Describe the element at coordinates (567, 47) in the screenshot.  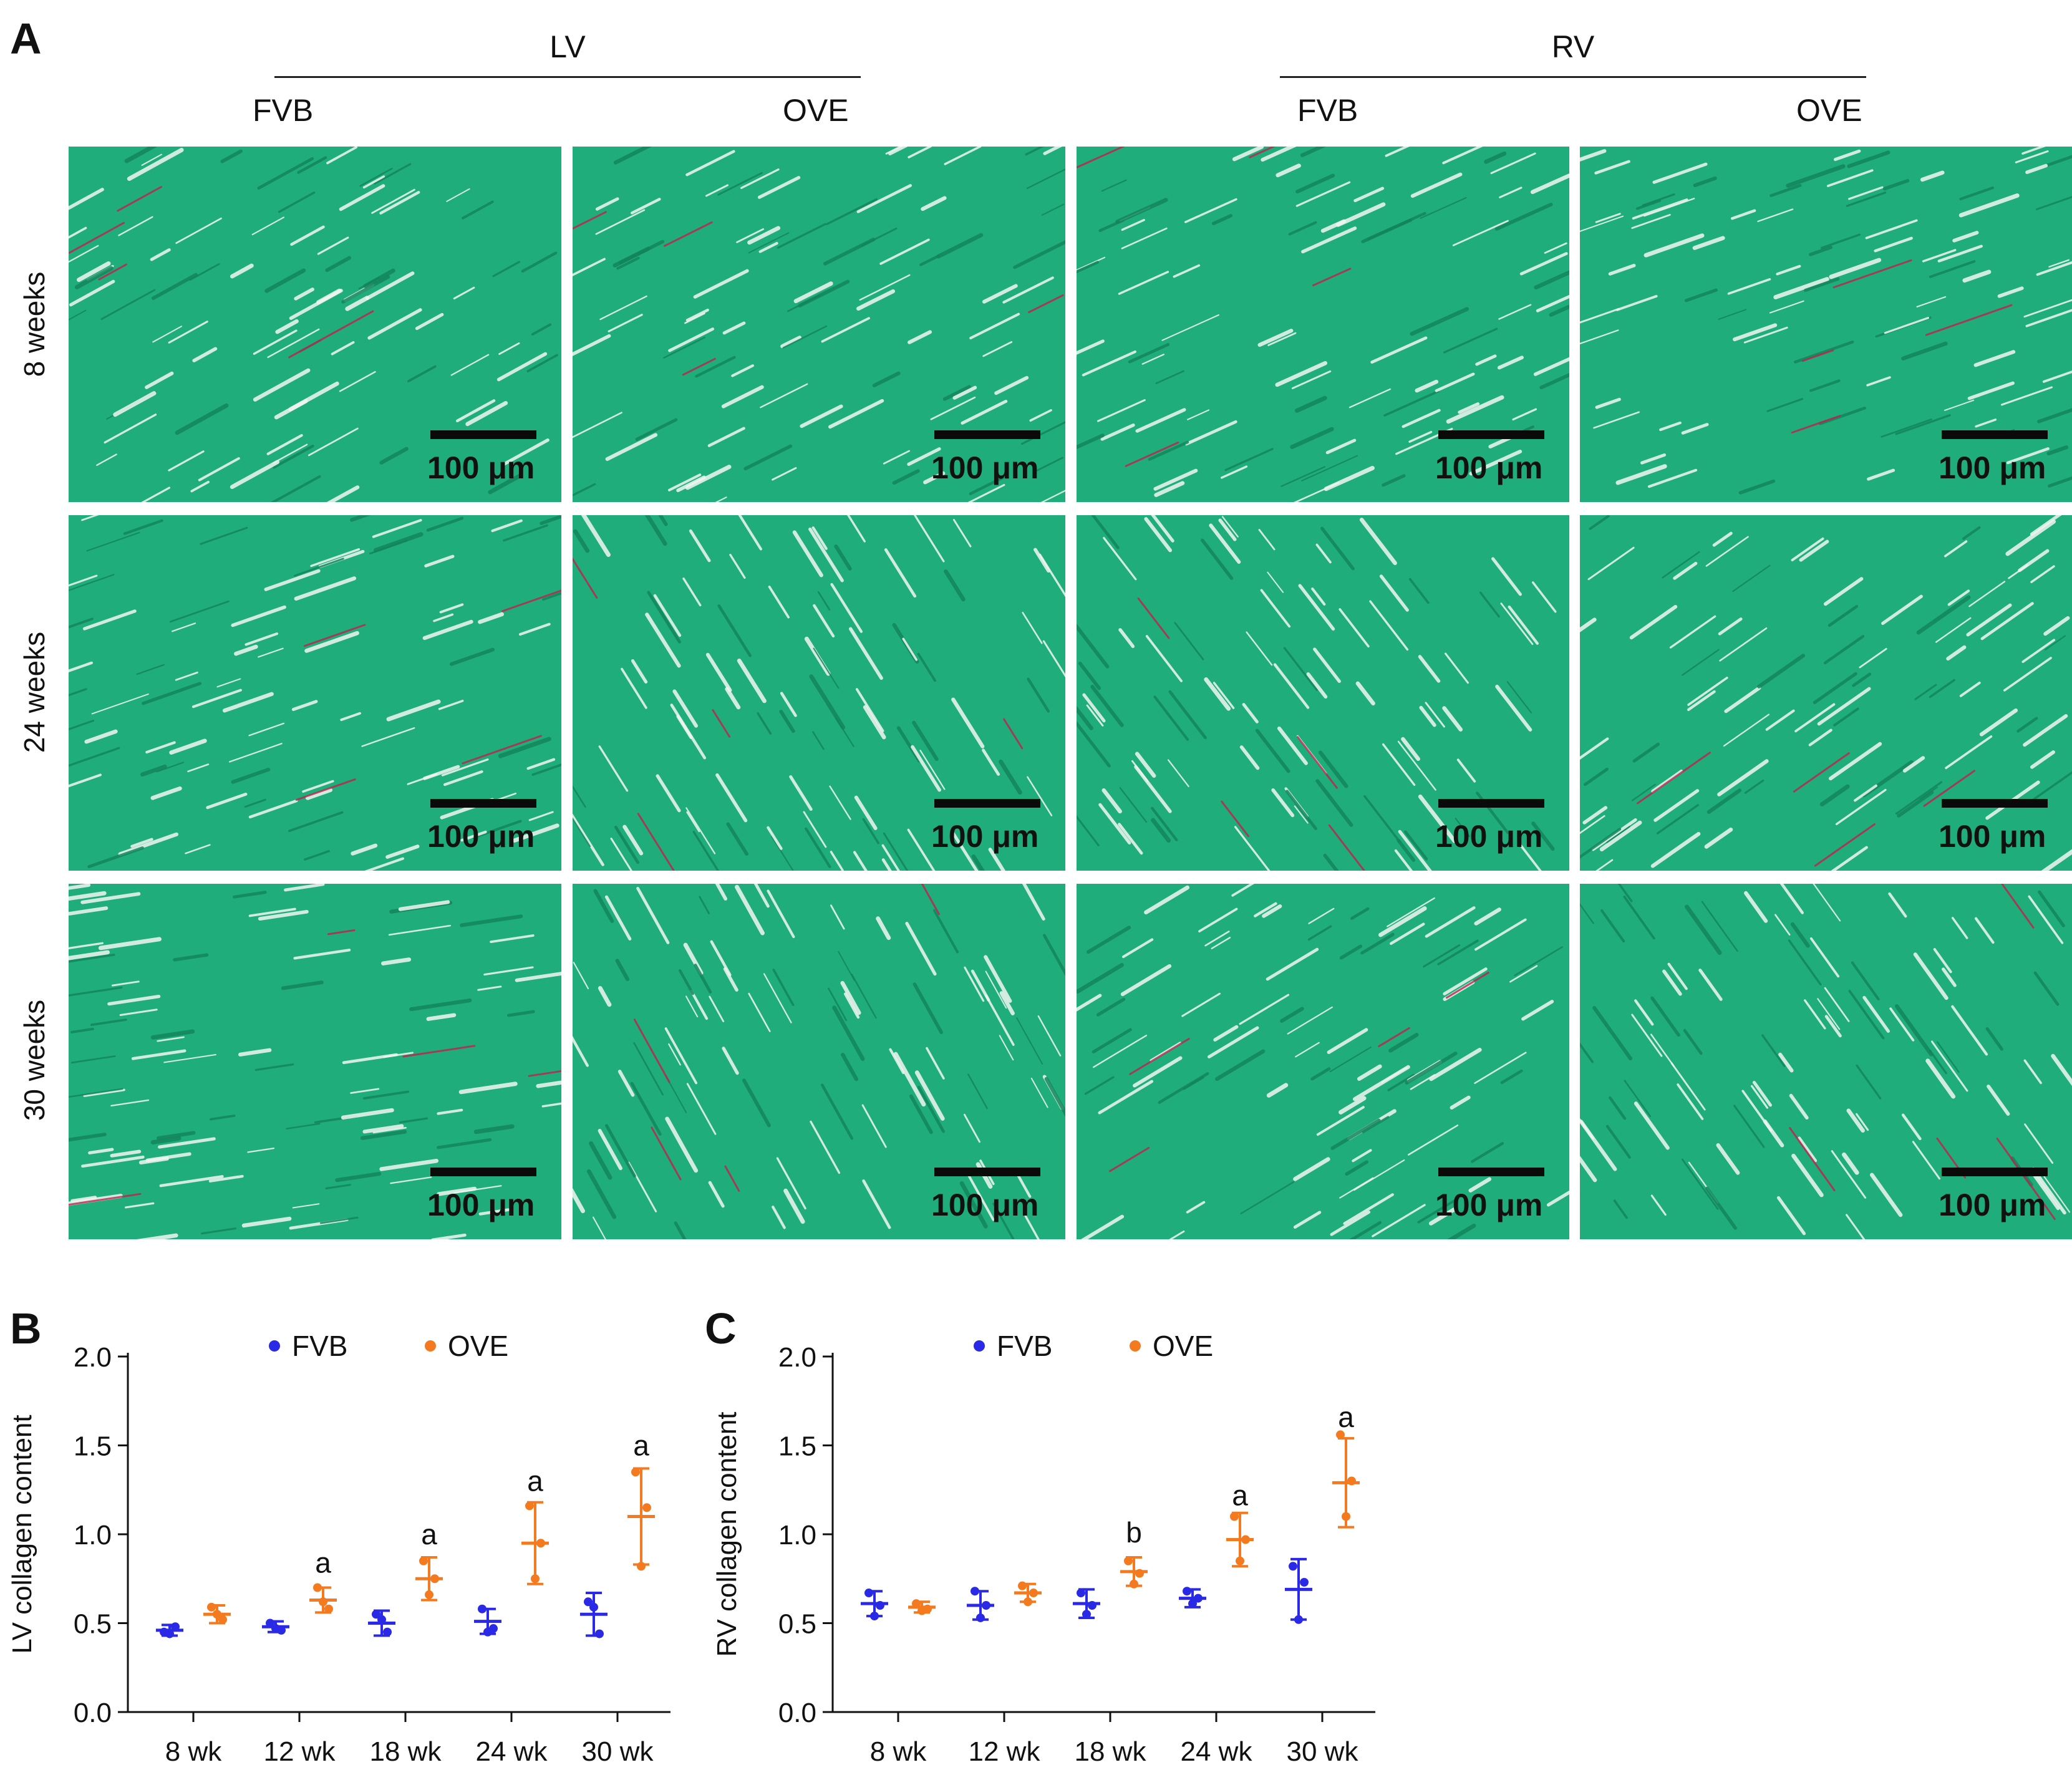
I see `group-label-lv: LV` at that location.